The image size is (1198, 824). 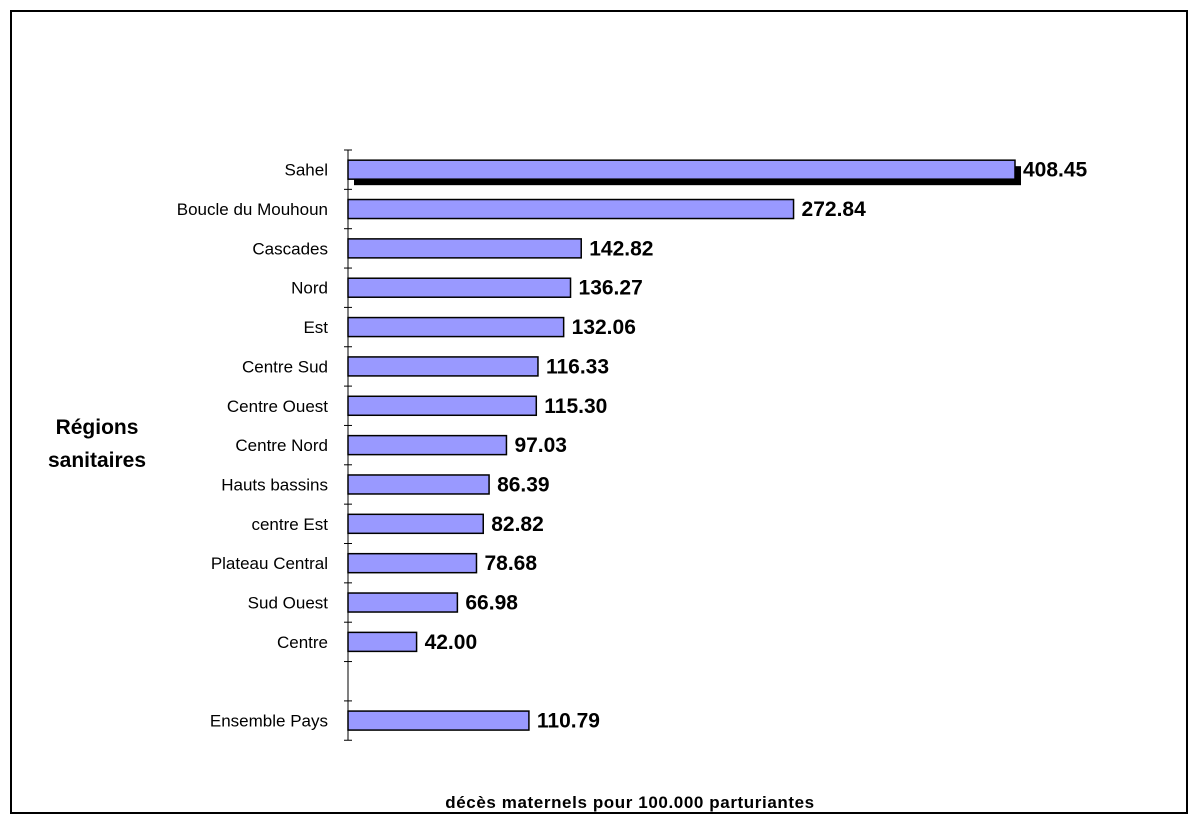 What do you see at coordinates (523, 484) in the screenshot?
I see `data-label: 86.39` at bounding box center [523, 484].